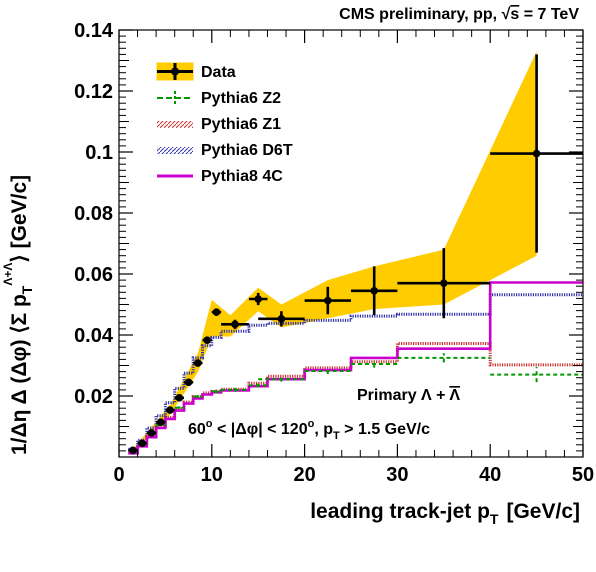 The image size is (596, 572). Describe the element at coordinates (99, 153) in the screenshot. I see `y-tick-label: 0.1` at that location.